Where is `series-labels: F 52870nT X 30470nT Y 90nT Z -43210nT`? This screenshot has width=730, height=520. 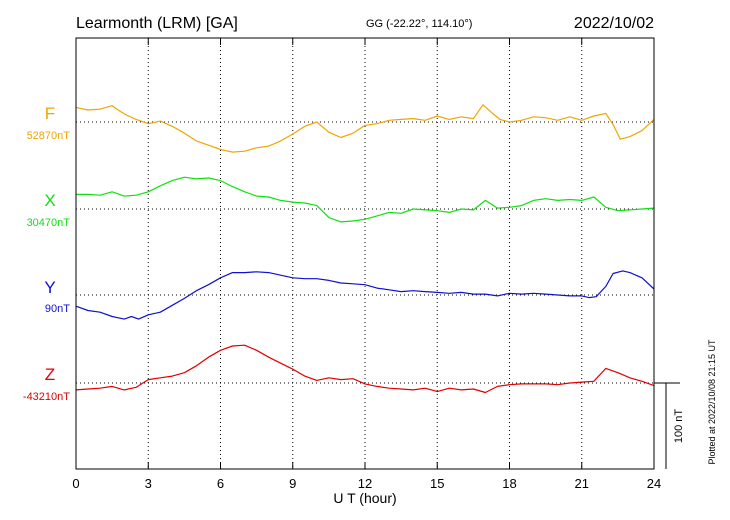
series-labels: F 52870nT X 30470nT Y 90nT Z -43210nT is located at coordinates (46, 253).